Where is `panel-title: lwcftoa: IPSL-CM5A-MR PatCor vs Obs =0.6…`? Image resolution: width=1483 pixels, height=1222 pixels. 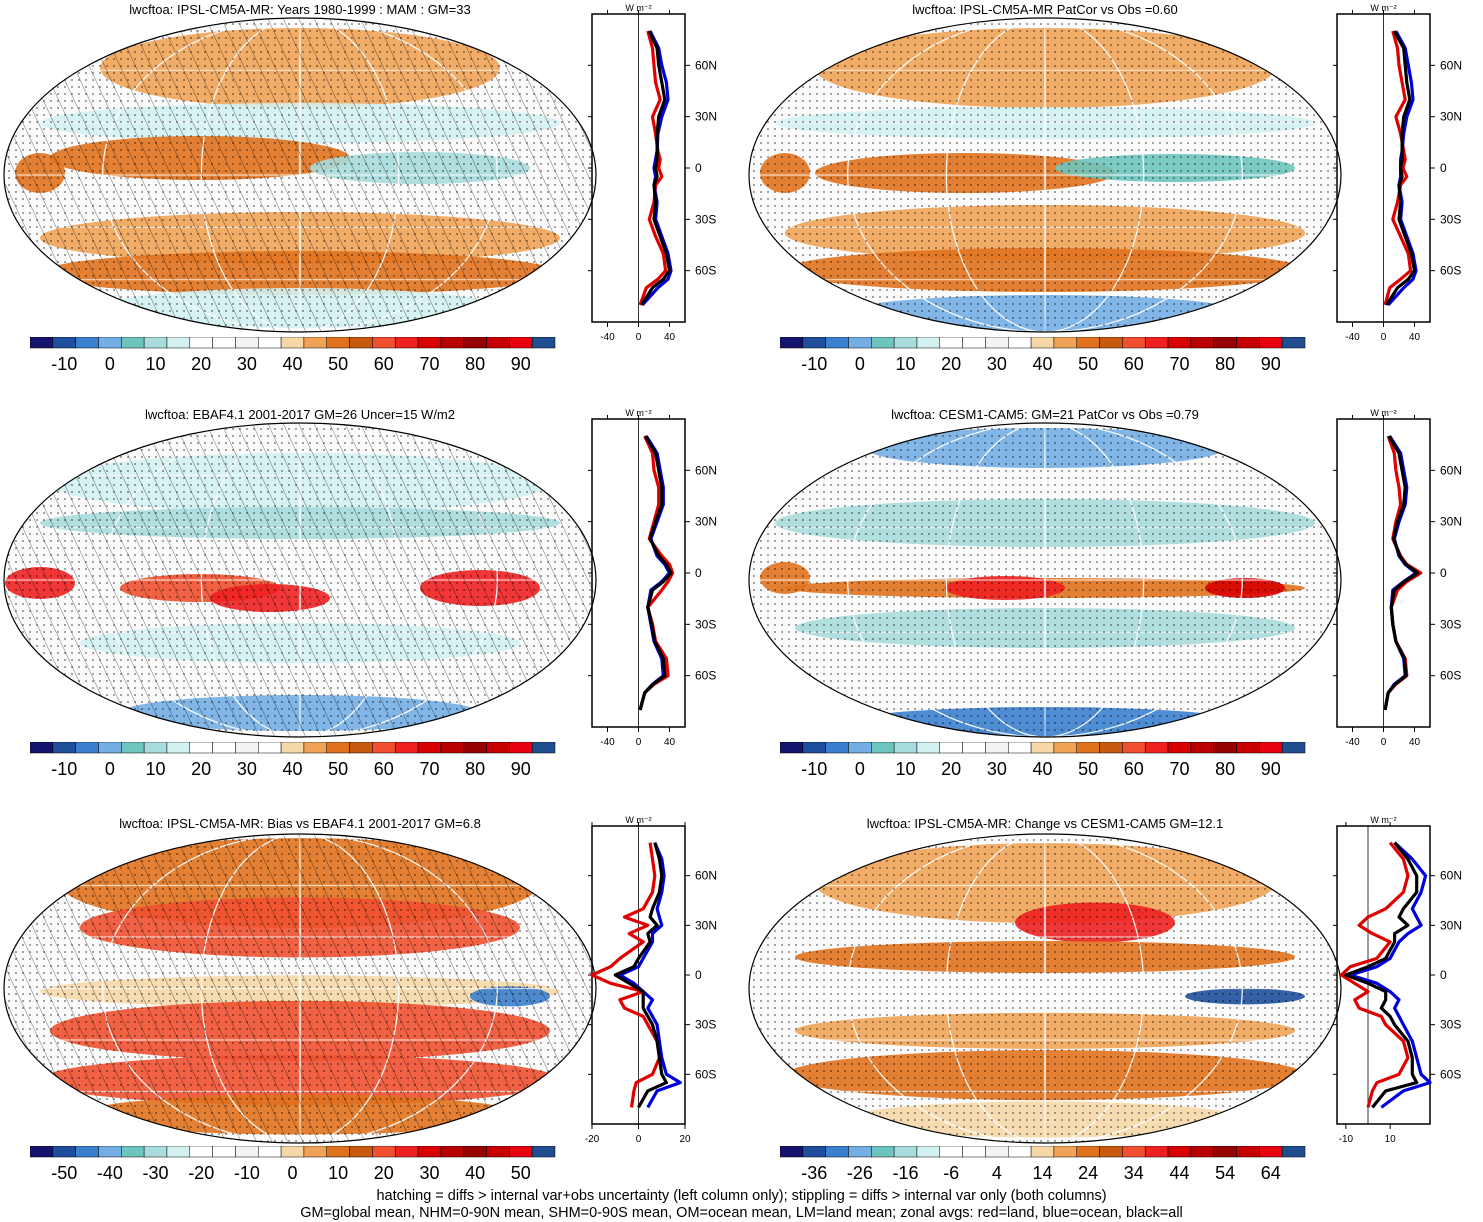 panel-title: lwcftoa: IPSL-CM5A-MR PatCor vs Obs =0.6… is located at coordinates (1045, 9).